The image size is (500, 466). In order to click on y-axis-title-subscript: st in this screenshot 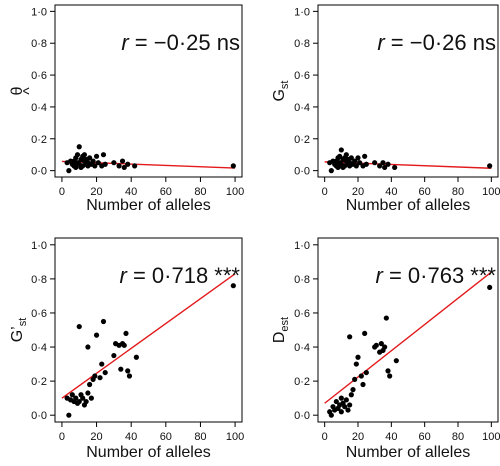, I will do `click(23, 322)`.